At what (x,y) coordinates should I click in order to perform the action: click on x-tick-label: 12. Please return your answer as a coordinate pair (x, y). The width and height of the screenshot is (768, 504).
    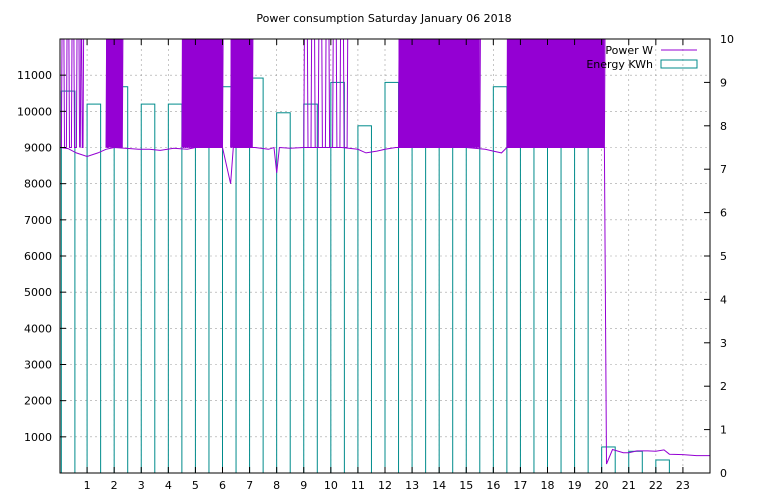
    Looking at the image, I should click on (385, 485).